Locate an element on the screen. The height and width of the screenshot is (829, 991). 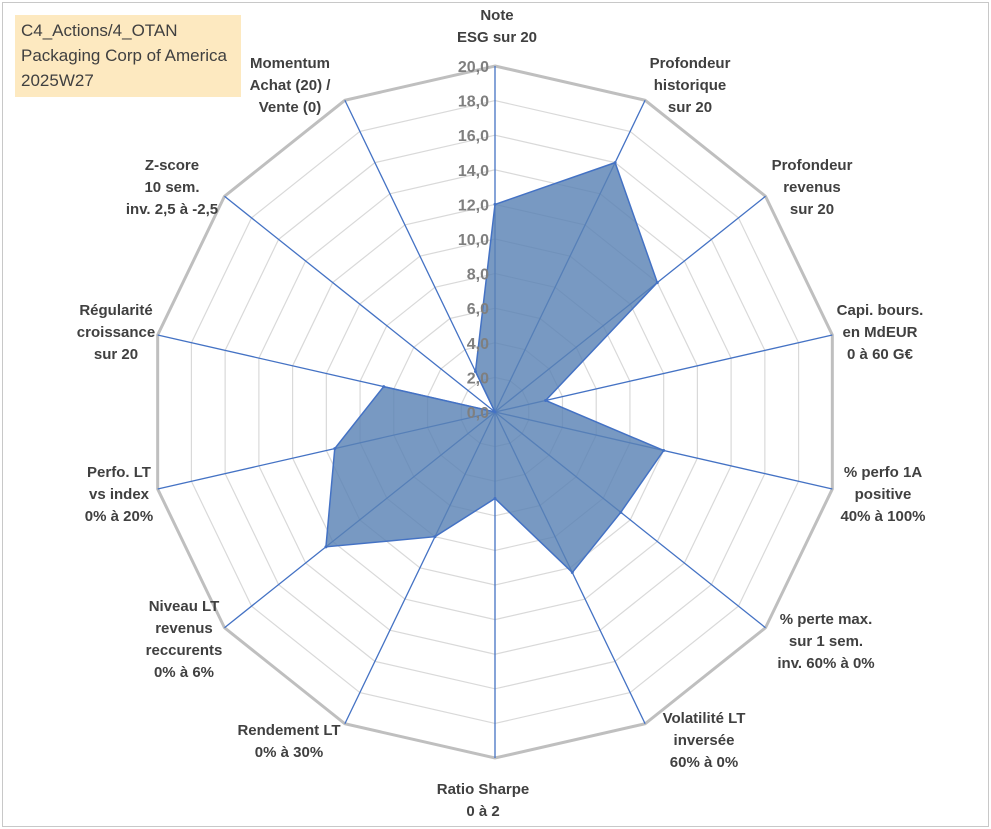
axis-label-4-line-0: % perfo 1A is located at coordinates (883, 472).